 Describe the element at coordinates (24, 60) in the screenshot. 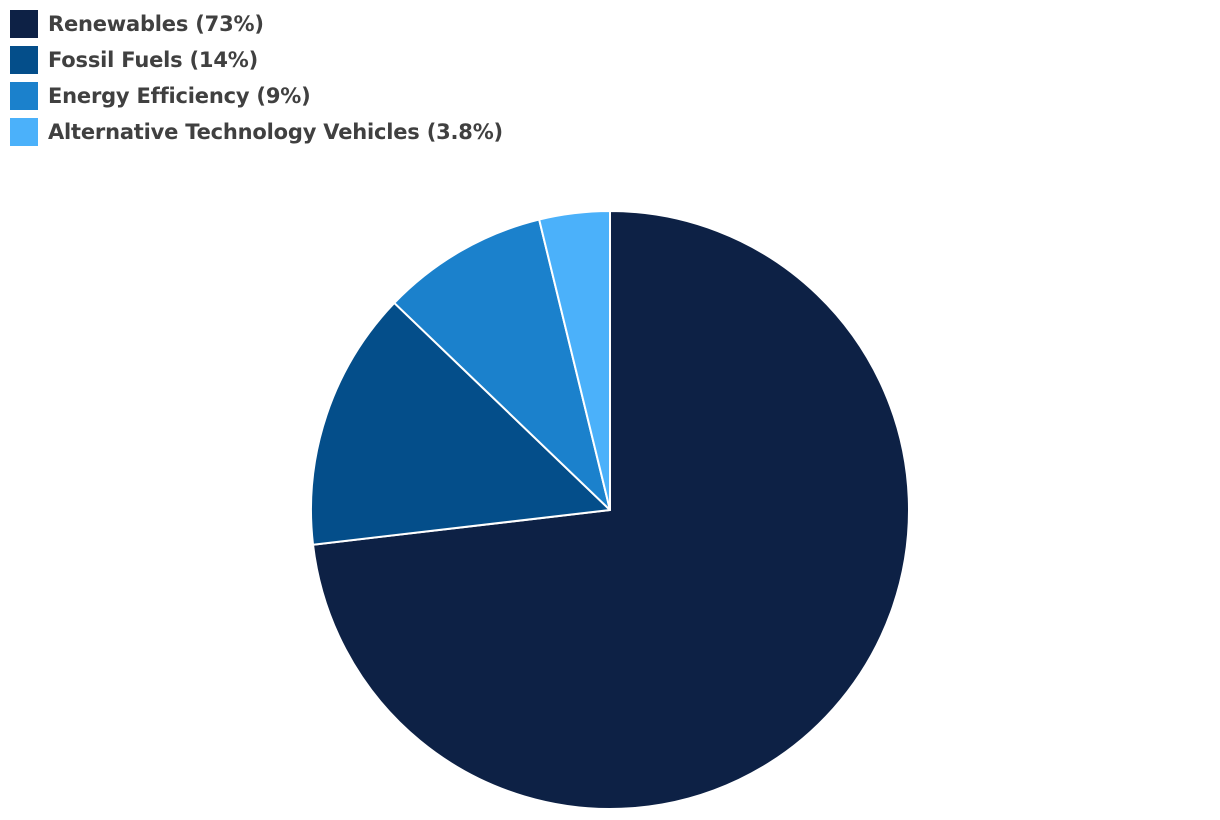

I see `legend-swatch-fossil-fuels` at that location.